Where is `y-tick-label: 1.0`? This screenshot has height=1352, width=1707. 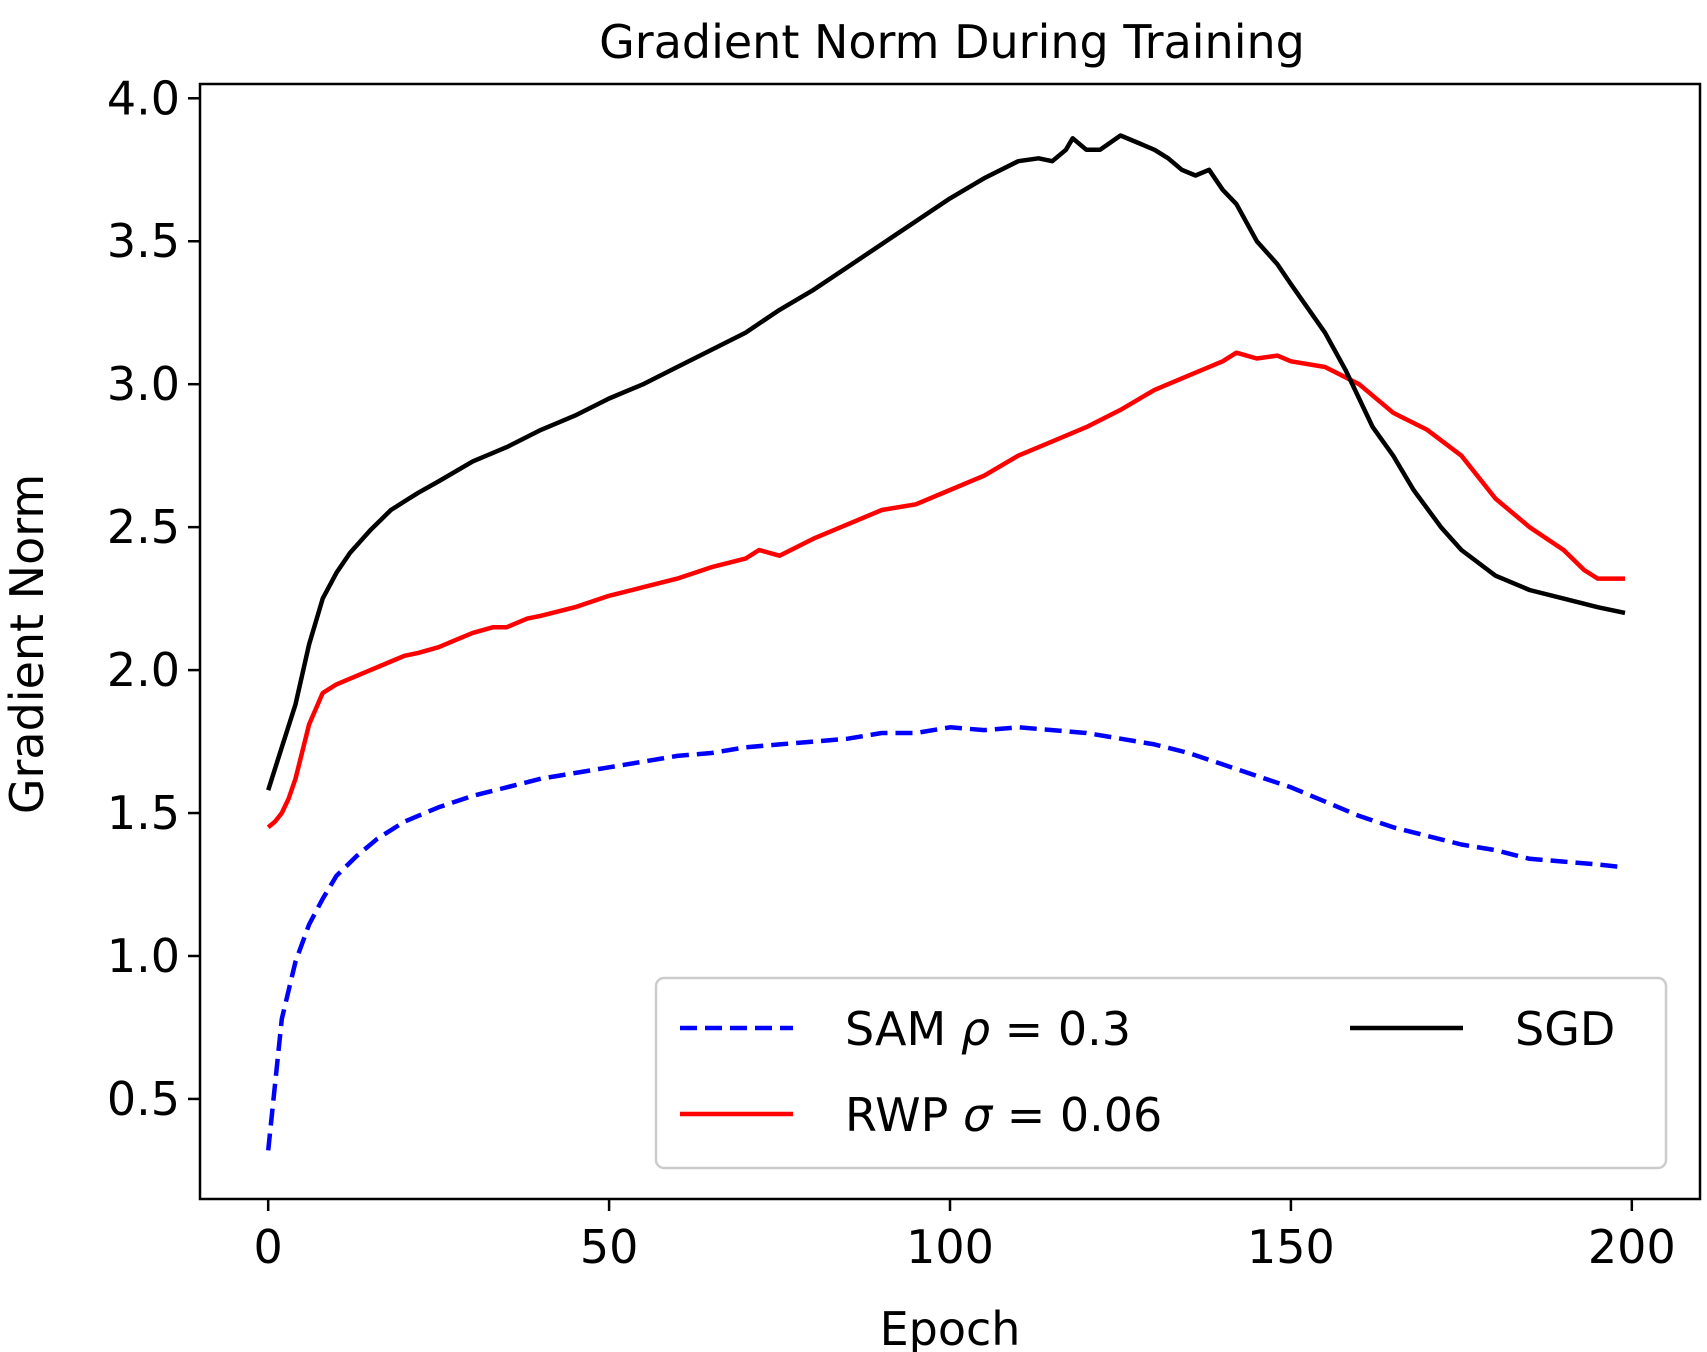 y-tick-label: 1.0 is located at coordinates (143, 956).